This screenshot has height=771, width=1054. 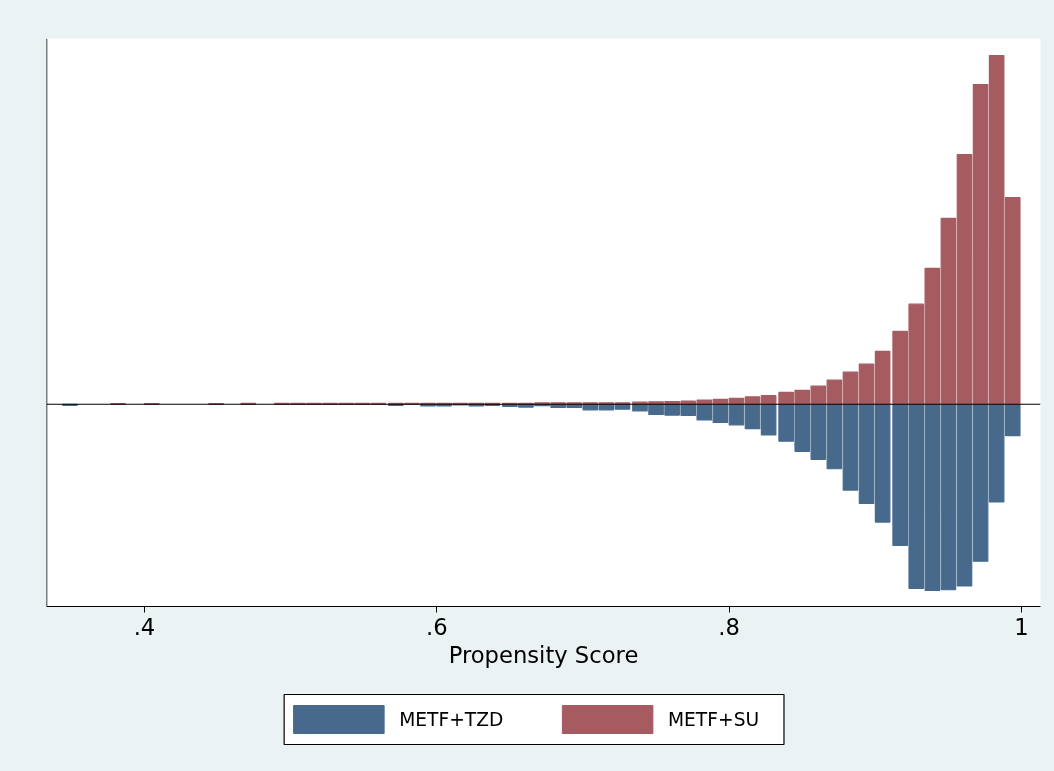 I want to click on x-tick-label: .4, so click(x=144, y=626).